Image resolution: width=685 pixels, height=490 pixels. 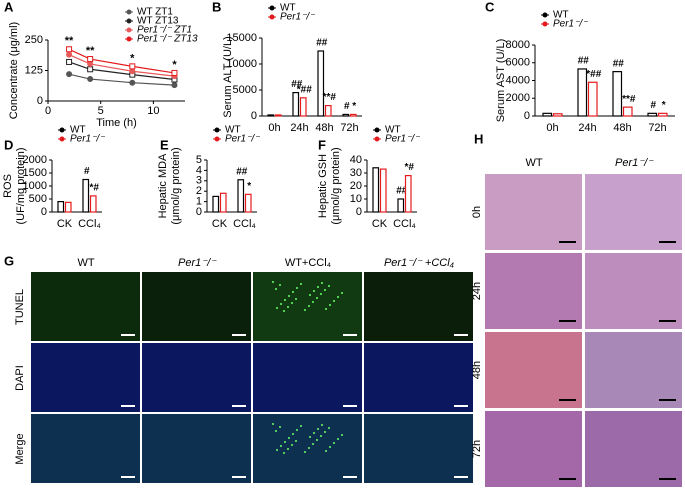 I want to click on y-tick-label: 500, so click(x=38, y=199).